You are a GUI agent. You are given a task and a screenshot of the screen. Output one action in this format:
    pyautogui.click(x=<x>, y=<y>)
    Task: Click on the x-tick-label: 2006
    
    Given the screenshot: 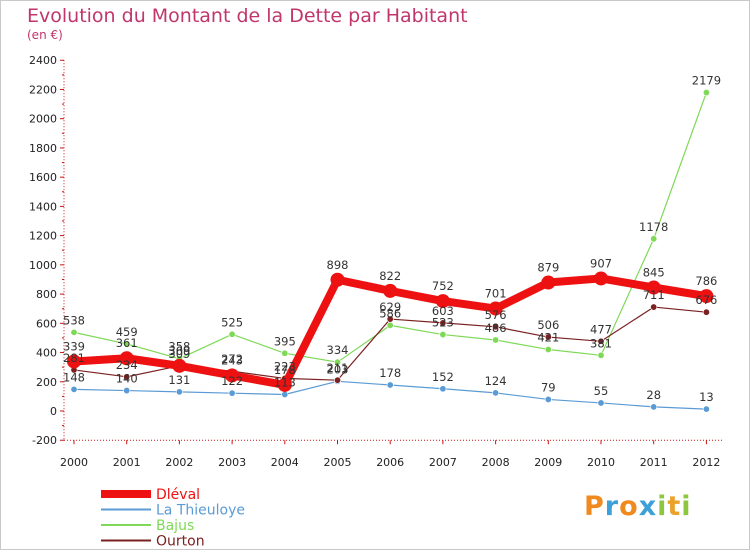 What is the action you would take?
    pyautogui.click(x=390, y=462)
    